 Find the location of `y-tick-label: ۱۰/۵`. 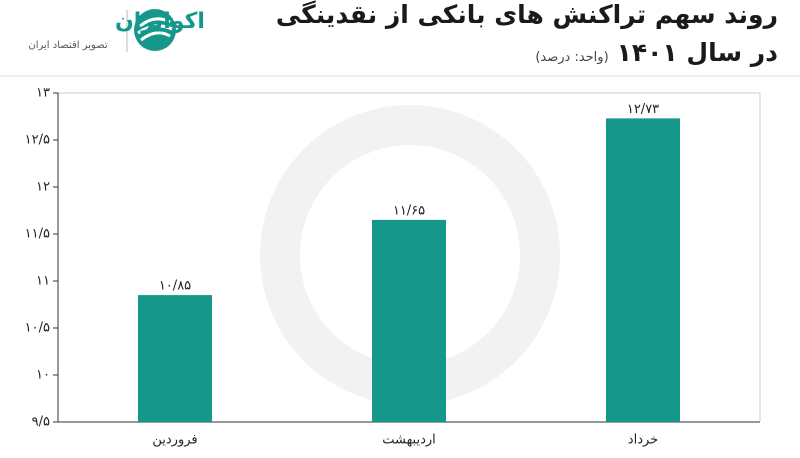

y-tick-label: ۱۰/۵ is located at coordinates (37, 328).